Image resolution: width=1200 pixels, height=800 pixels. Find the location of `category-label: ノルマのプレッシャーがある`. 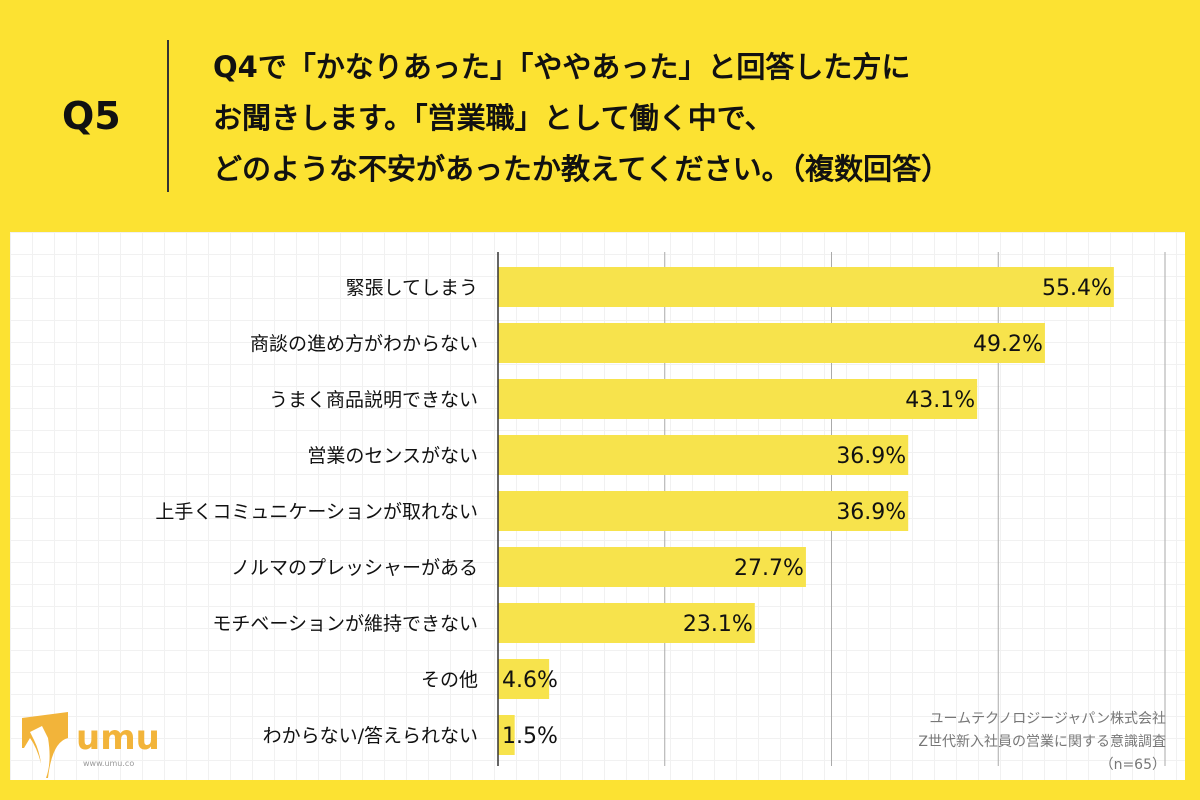

category-label: ノルマのプレッシャーがある is located at coordinates (354, 568).